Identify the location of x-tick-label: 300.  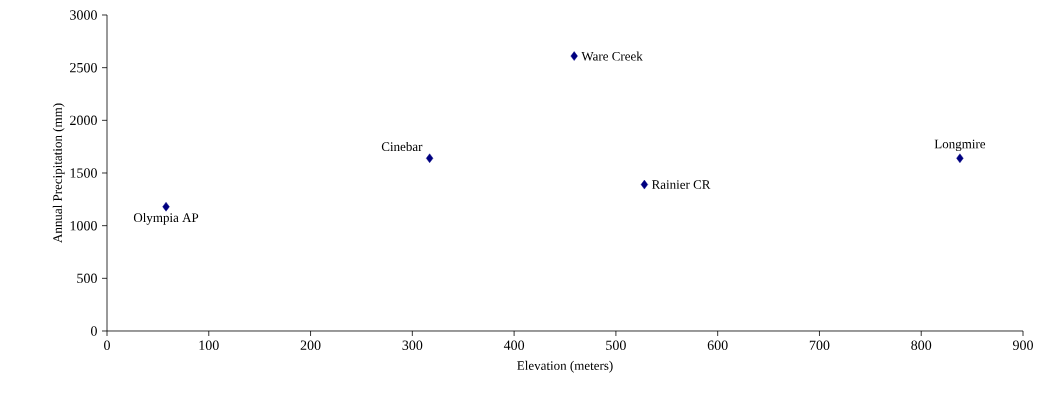
(412, 345).